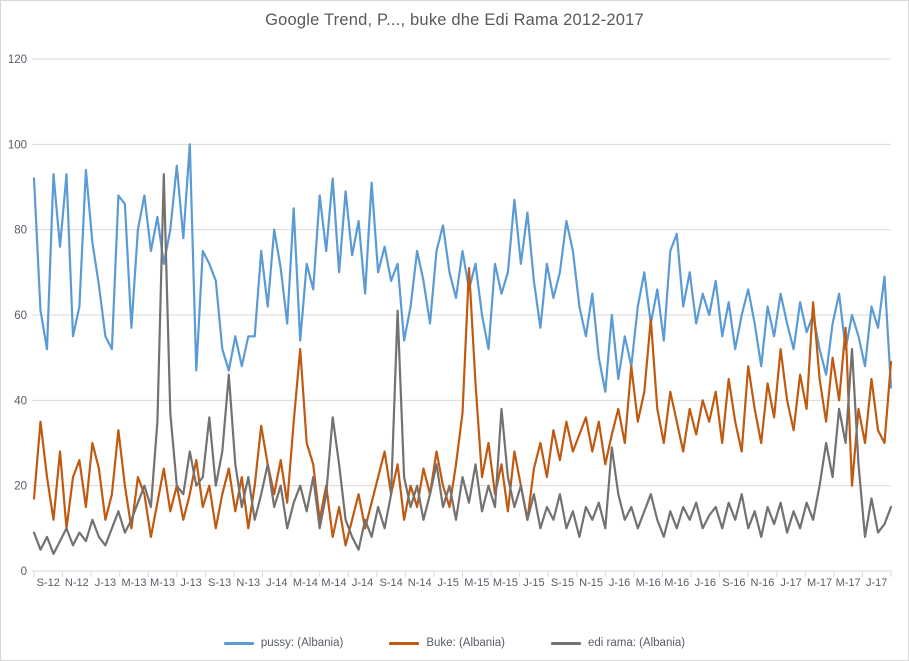  I want to click on x-axis-label: N-13, so click(248, 583).